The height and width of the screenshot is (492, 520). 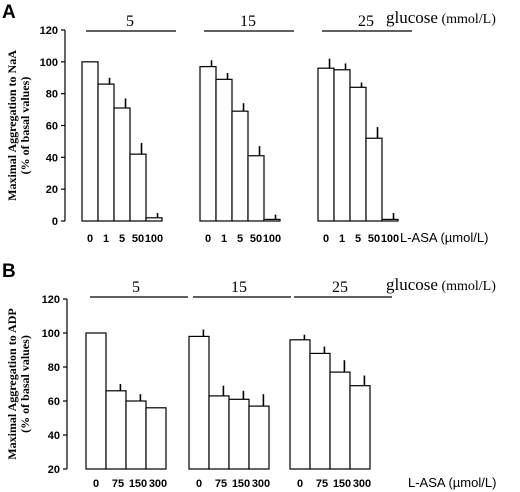 I want to click on panel-letter: B, so click(x=9, y=271).